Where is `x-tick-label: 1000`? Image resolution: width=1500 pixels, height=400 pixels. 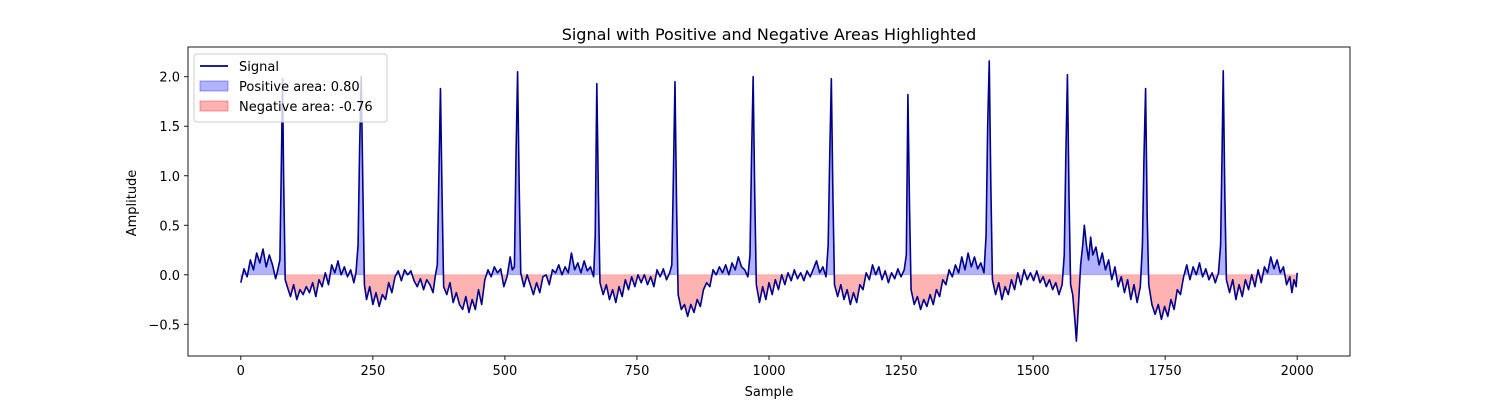 x-tick-label: 1000 is located at coordinates (768, 371).